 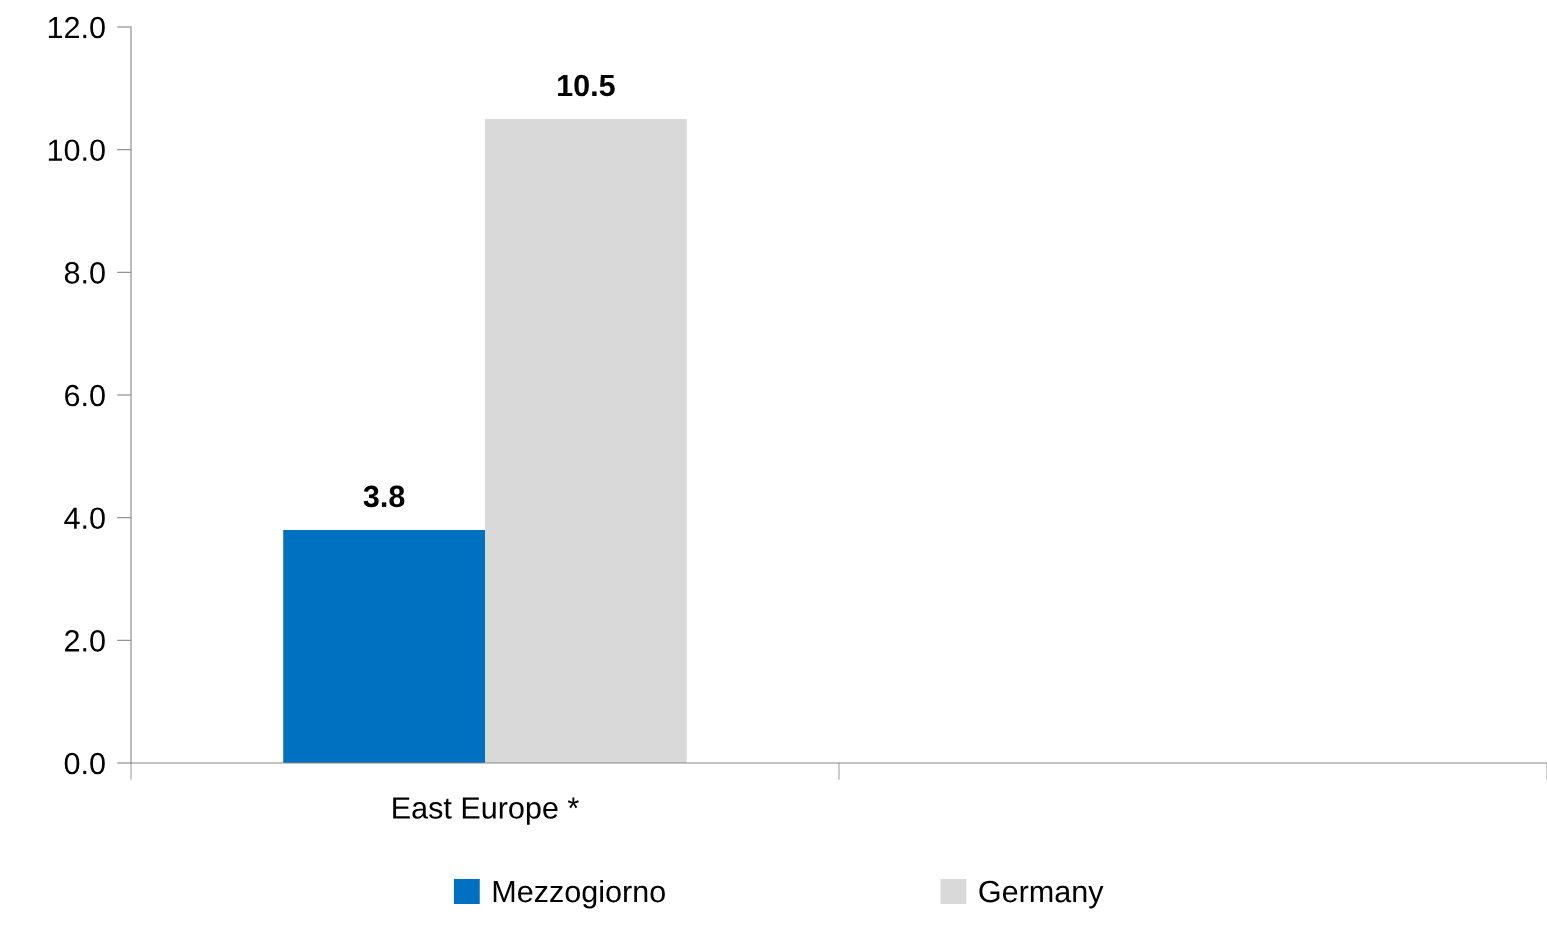 What do you see at coordinates (579, 894) in the screenshot?
I see `legend-label: Mezzogiorno` at bounding box center [579, 894].